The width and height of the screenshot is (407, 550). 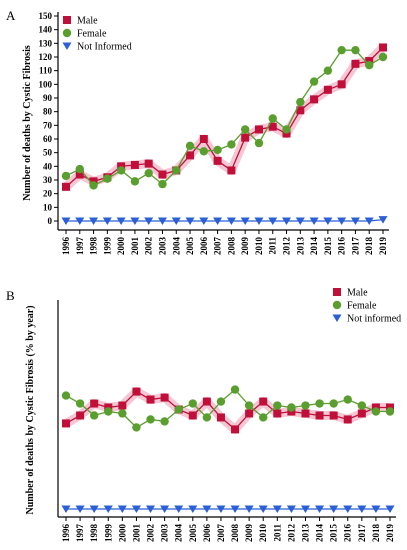 I want to click on x-tick-label: 2001, so click(x=136, y=533).